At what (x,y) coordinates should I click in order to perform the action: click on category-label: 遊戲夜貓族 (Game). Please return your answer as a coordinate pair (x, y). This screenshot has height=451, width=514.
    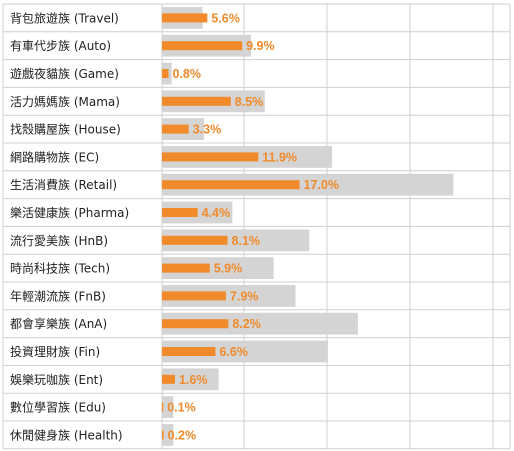
    Looking at the image, I should click on (64, 73).